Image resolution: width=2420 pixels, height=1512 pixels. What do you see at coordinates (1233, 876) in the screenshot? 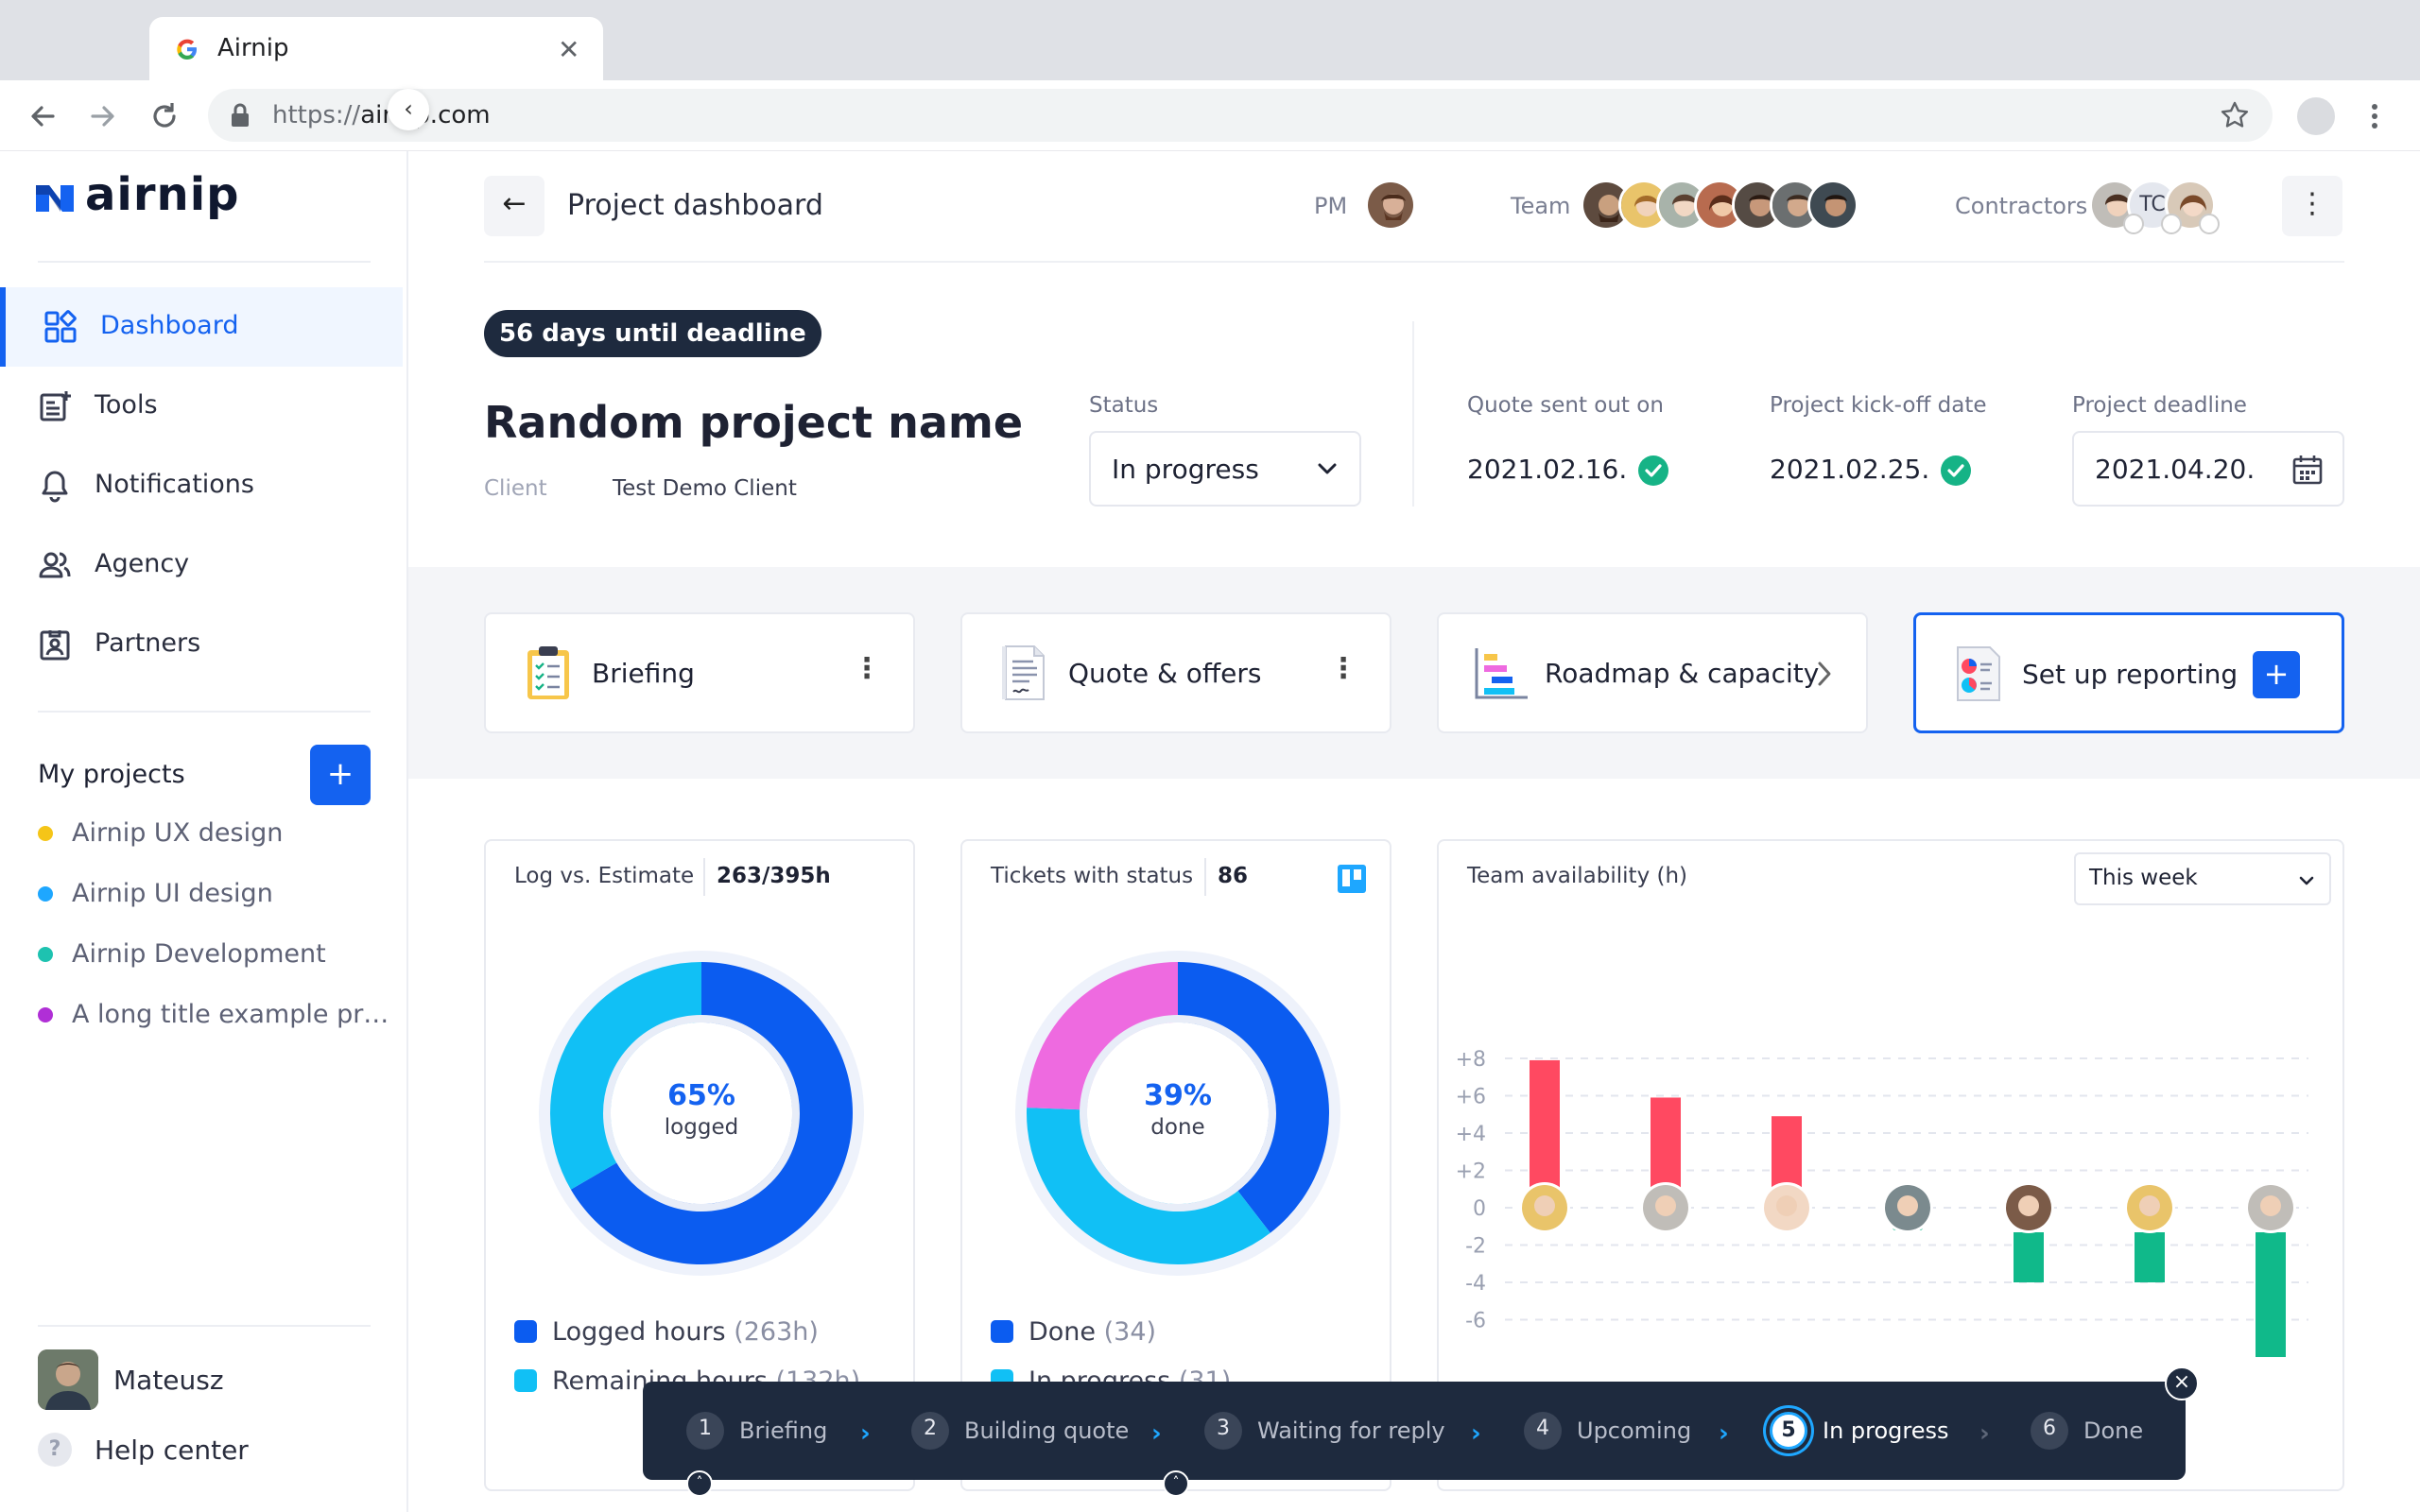
I see `widget-value: 86` at bounding box center [1233, 876].